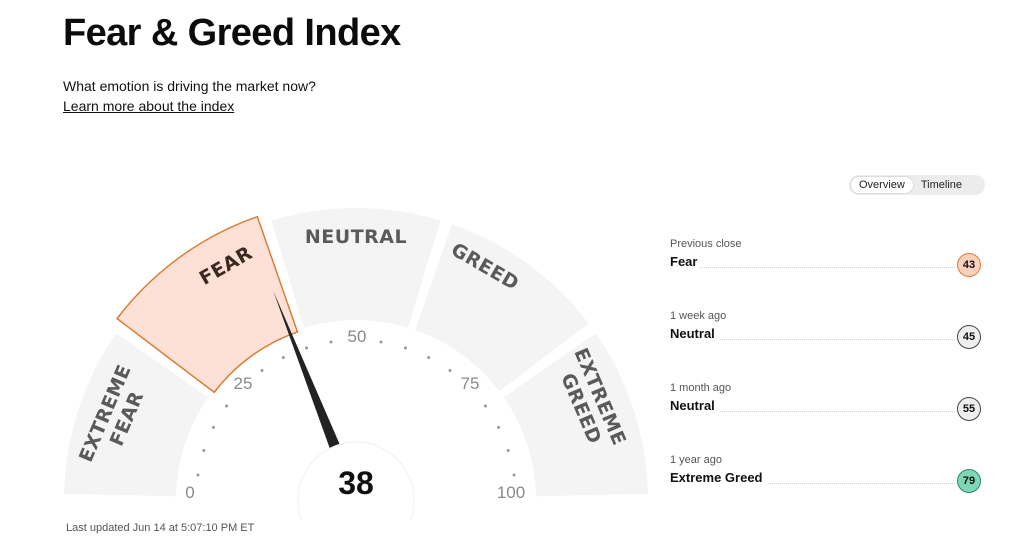 Image resolution: width=1024 pixels, height=552 pixels. Describe the element at coordinates (882, 185) in the screenshot. I see `overview-tab: Overview` at that location.